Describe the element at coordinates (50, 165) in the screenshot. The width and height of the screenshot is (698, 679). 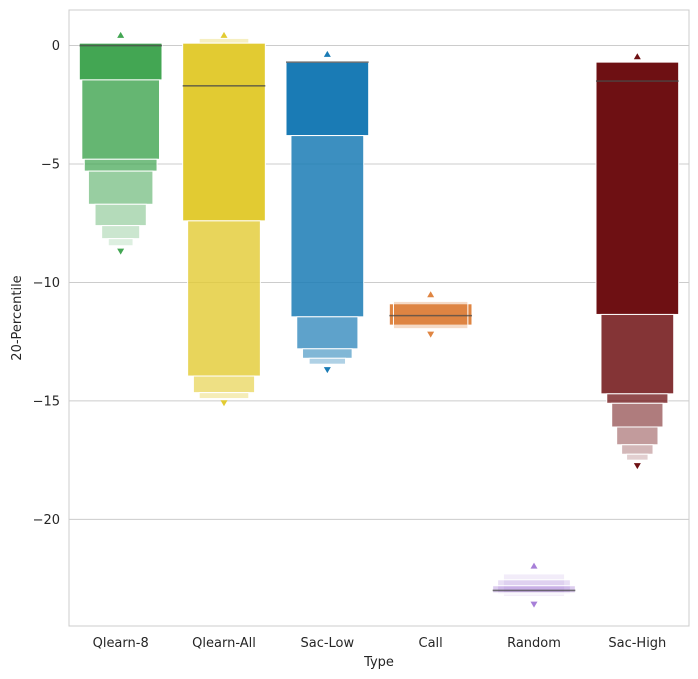
I see `y-tick-label: −5` at that location.